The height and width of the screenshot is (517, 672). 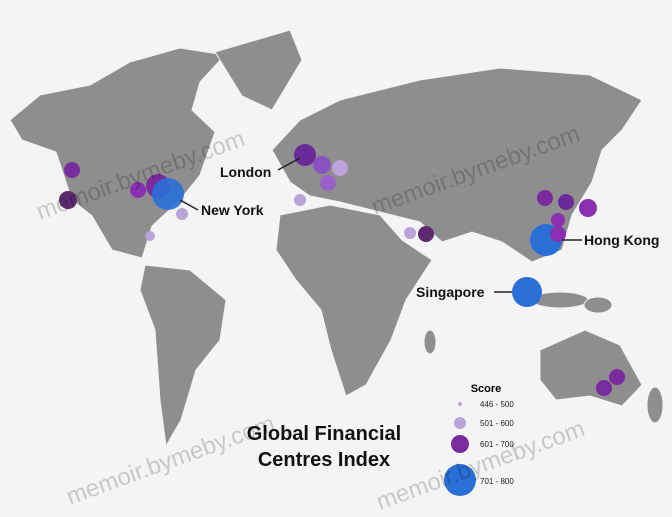 What do you see at coordinates (324, 434) in the screenshot?
I see `map-title: Global Financial` at bounding box center [324, 434].